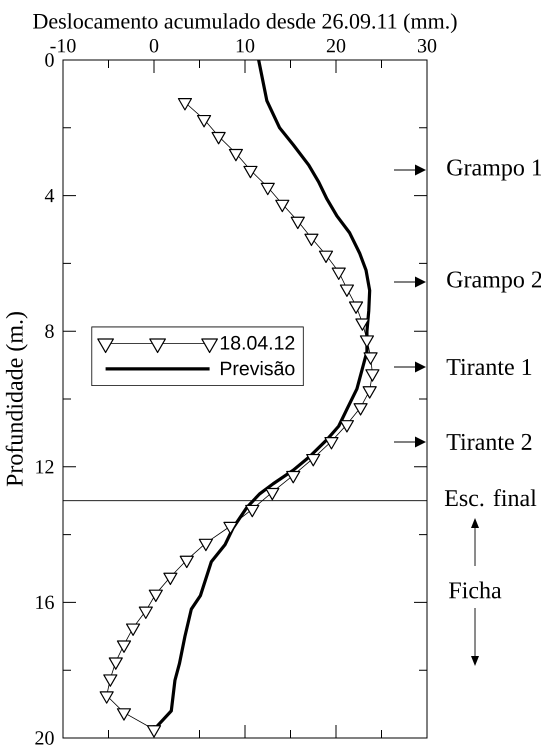 The width and height of the screenshot is (541, 745). What do you see at coordinates (45, 603) in the screenshot?
I see `y-tick-label: 16` at bounding box center [45, 603].